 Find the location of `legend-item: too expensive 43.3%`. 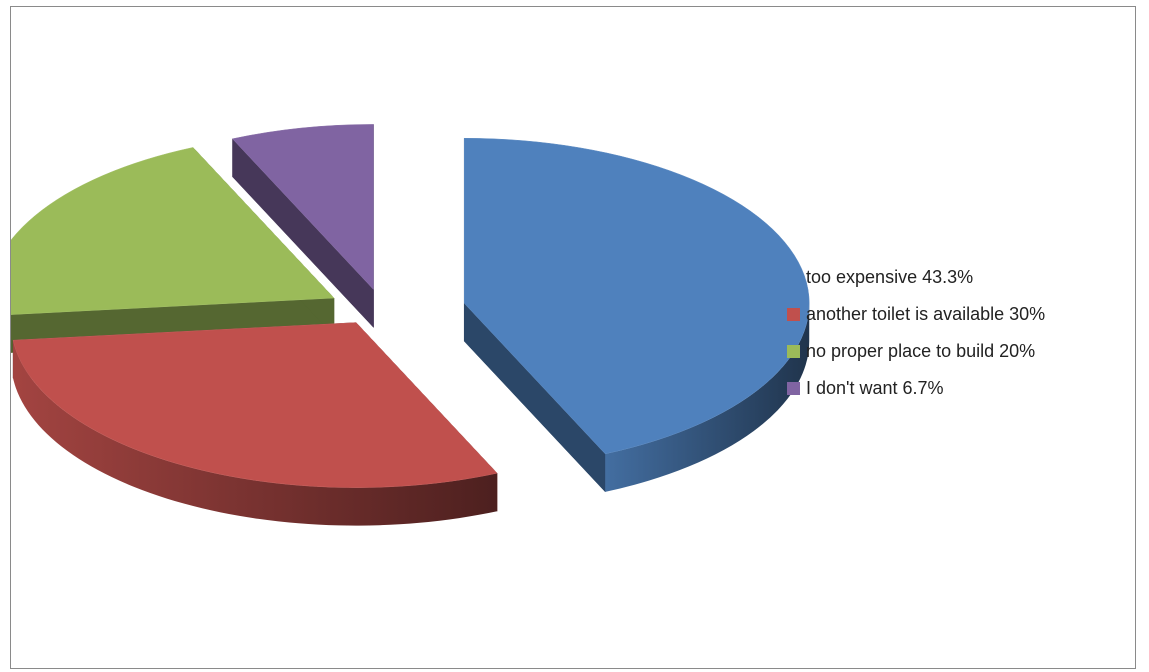

legend-item: too expensive 43.3% is located at coordinates (916, 277).